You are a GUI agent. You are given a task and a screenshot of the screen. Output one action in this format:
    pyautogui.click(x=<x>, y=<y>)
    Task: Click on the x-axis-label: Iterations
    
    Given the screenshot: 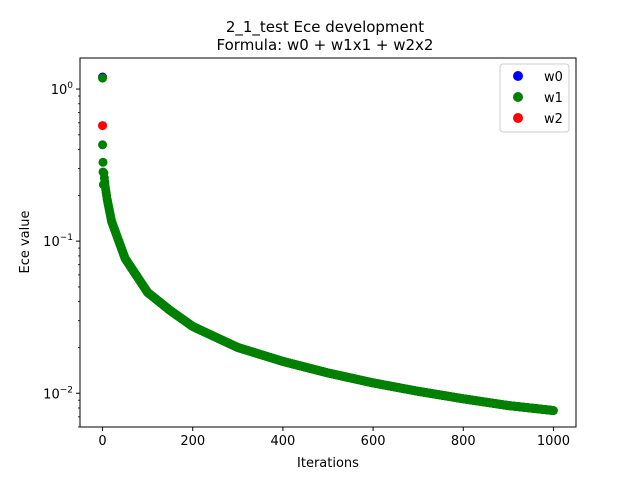 What is the action you would take?
    pyautogui.click(x=328, y=463)
    